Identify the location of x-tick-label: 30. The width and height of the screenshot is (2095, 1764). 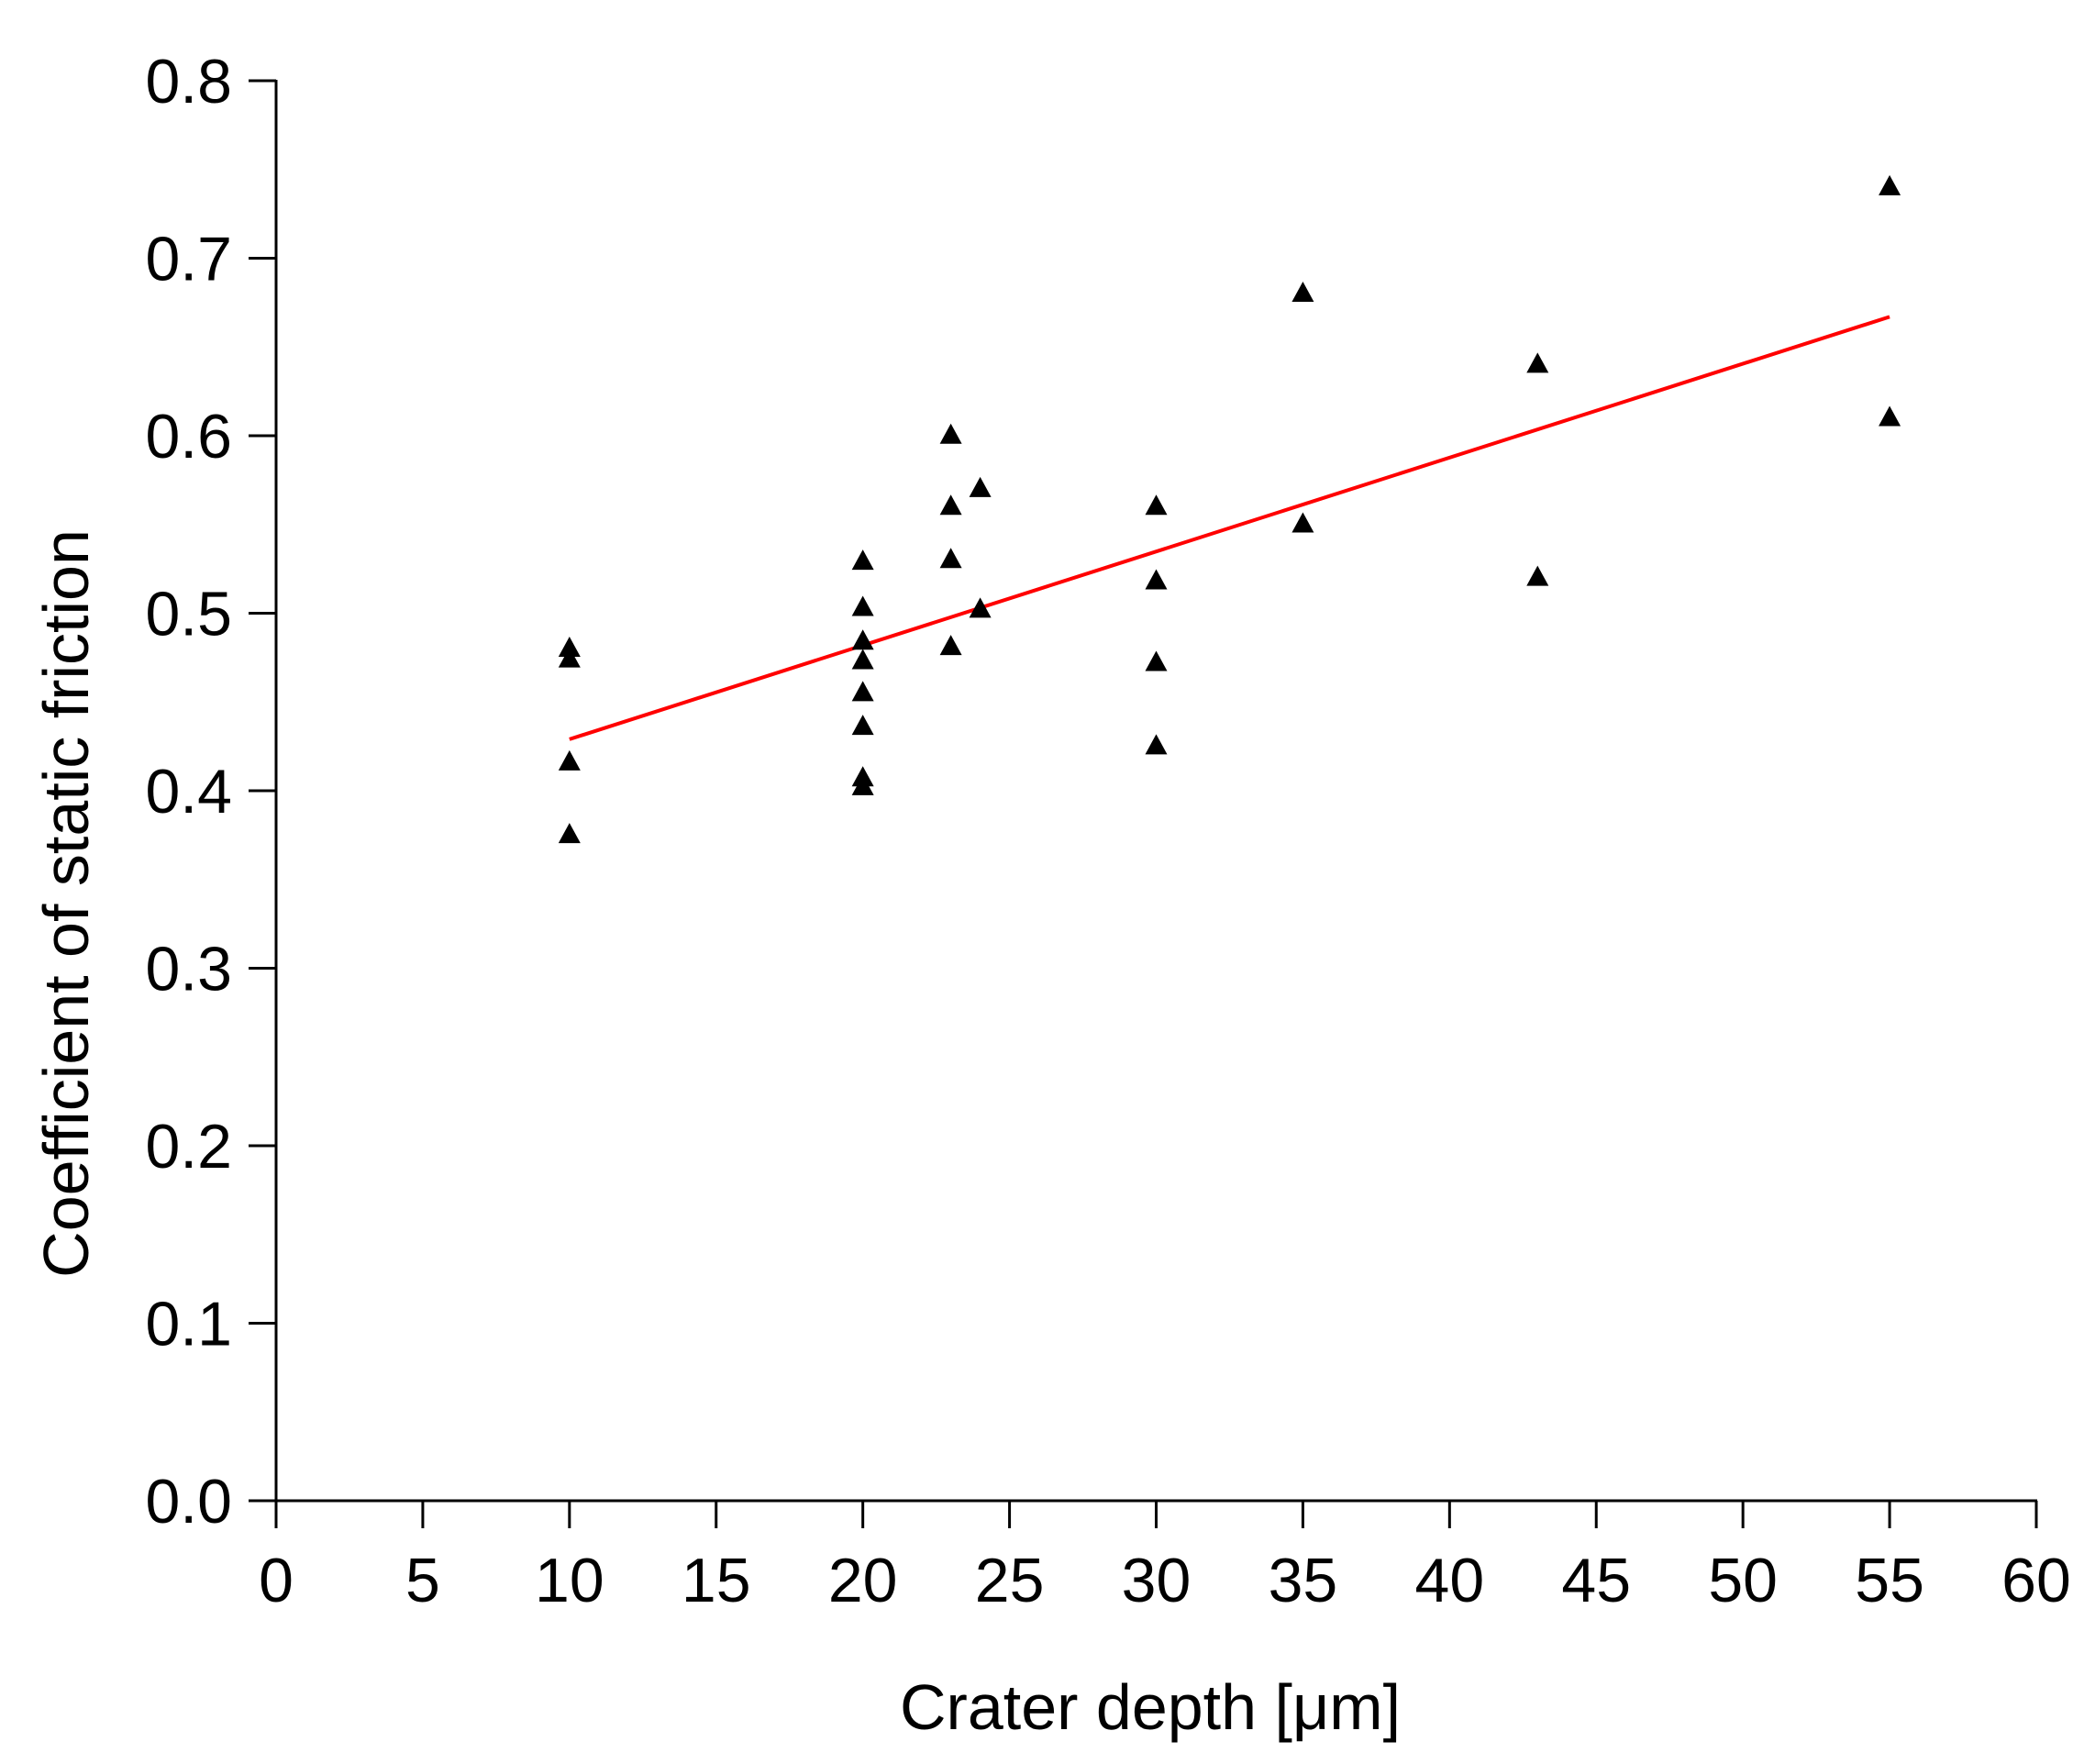
(1157, 1580).